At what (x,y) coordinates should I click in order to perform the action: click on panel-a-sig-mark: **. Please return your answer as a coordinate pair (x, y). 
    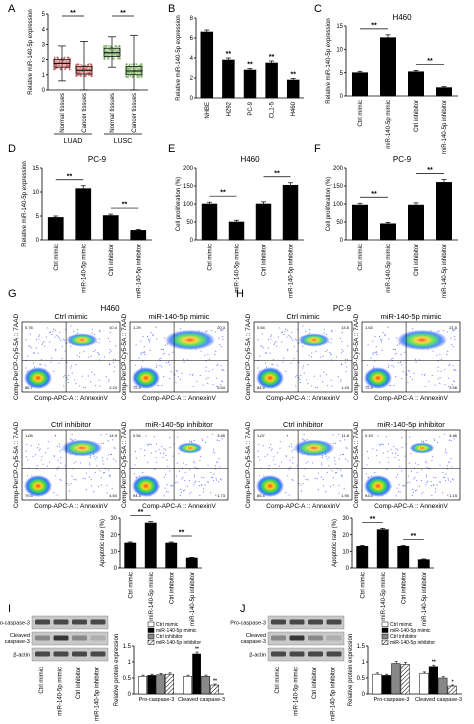
    Looking at the image, I should click on (123, 13).